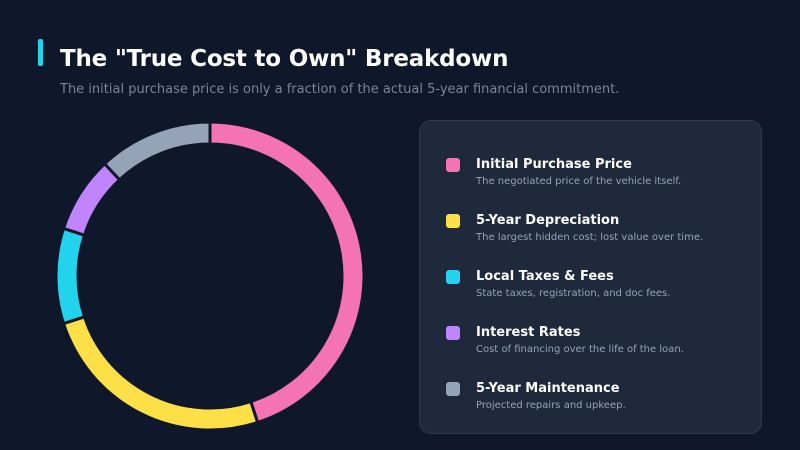 The height and width of the screenshot is (450, 800). I want to click on legend-swatch-taxes-fees, so click(453, 277).